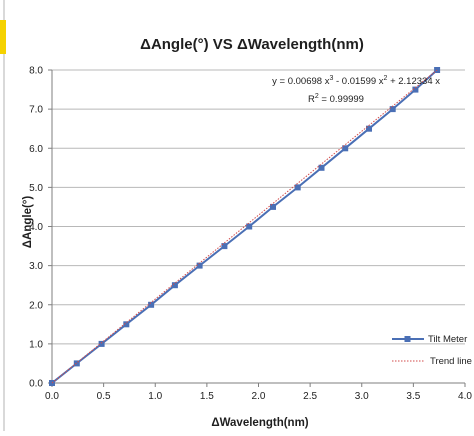 Image resolution: width=474 pixels, height=436 pixels. I want to click on legend: Tilt Meter Trend line, so click(432, 350).